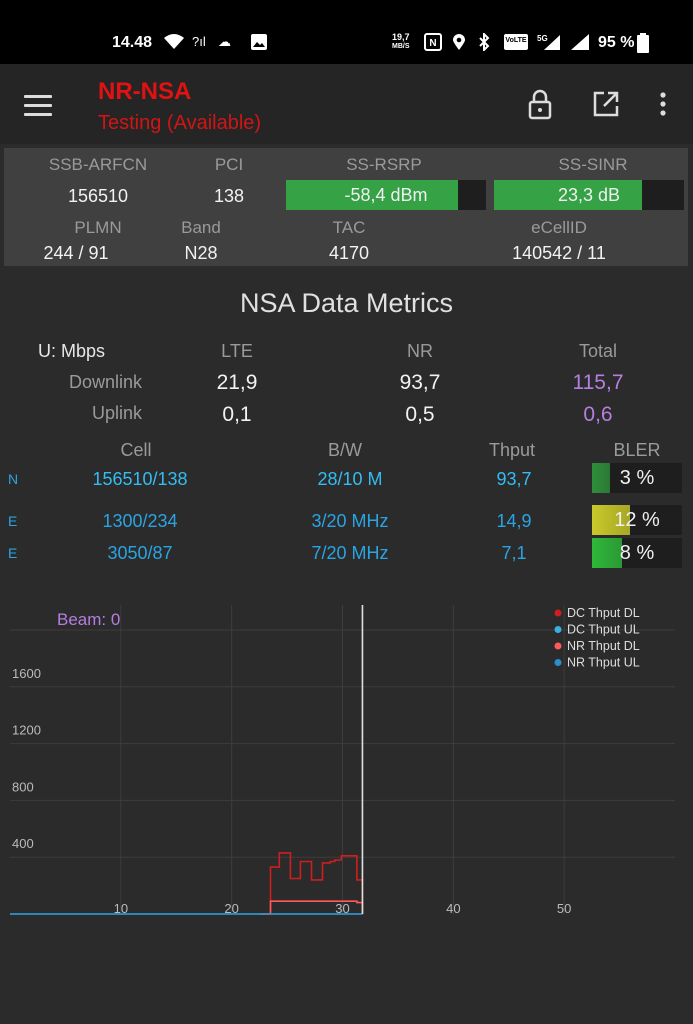 The width and height of the screenshot is (693, 1024). I want to click on x-tick-label: 10, so click(121, 908).